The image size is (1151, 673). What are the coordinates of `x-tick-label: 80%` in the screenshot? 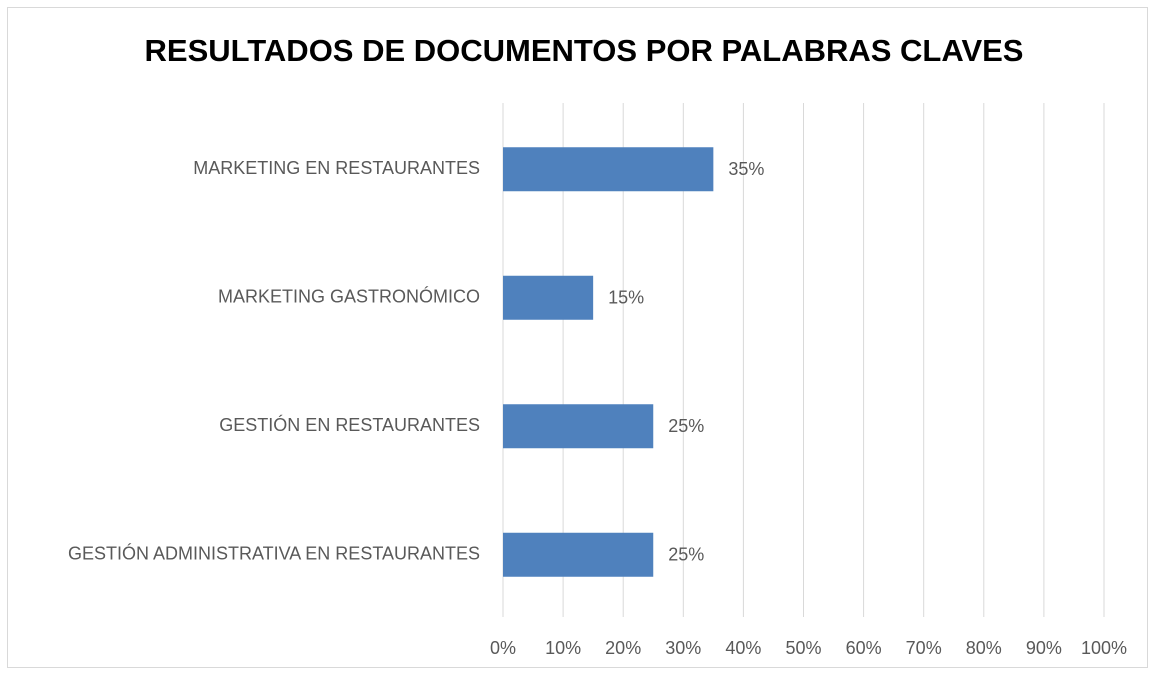 It's located at (984, 648).